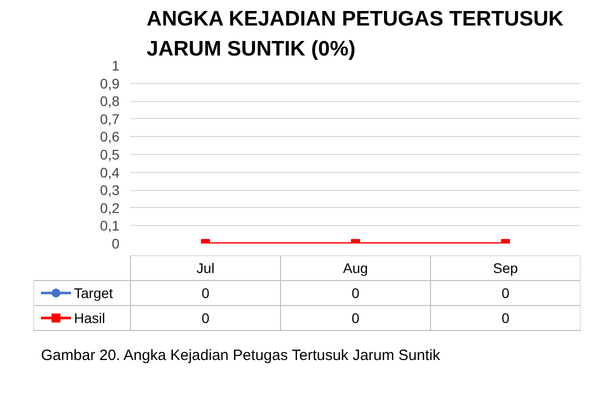 This screenshot has height=399, width=608. Describe the element at coordinates (110, 172) in the screenshot. I see `y-tick-label: 0,4` at that location.